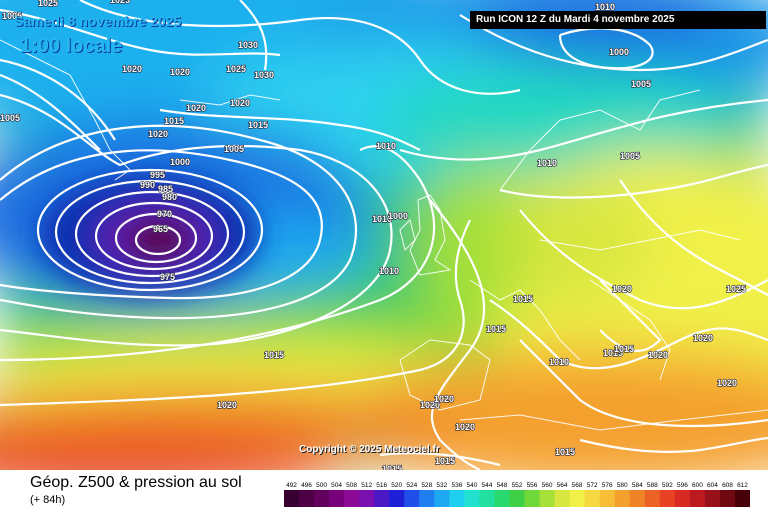  Describe the element at coordinates (532, 485) in the screenshot. I see `legend-value-label: 556` at that location.